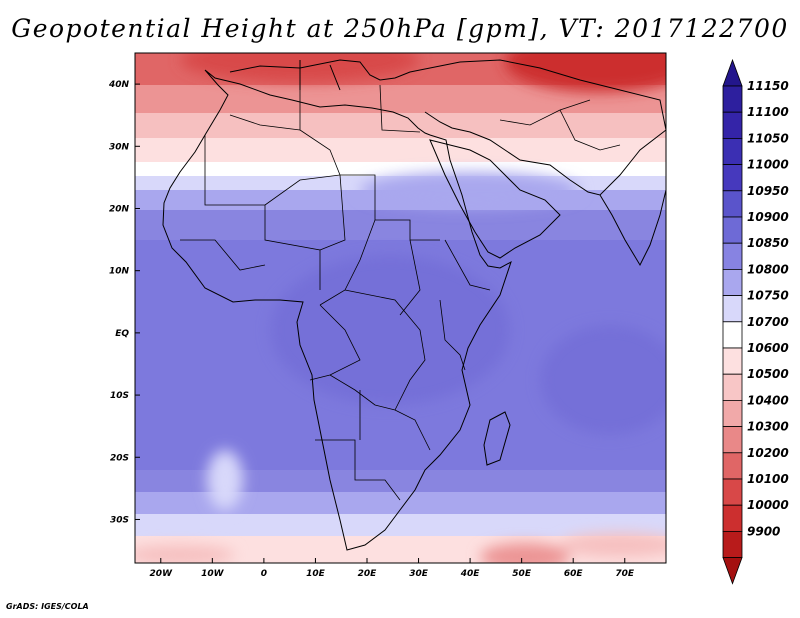 The width and height of the screenshot is (800, 618). I want to click on lon-tick-label: 70E, so click(625, 574).